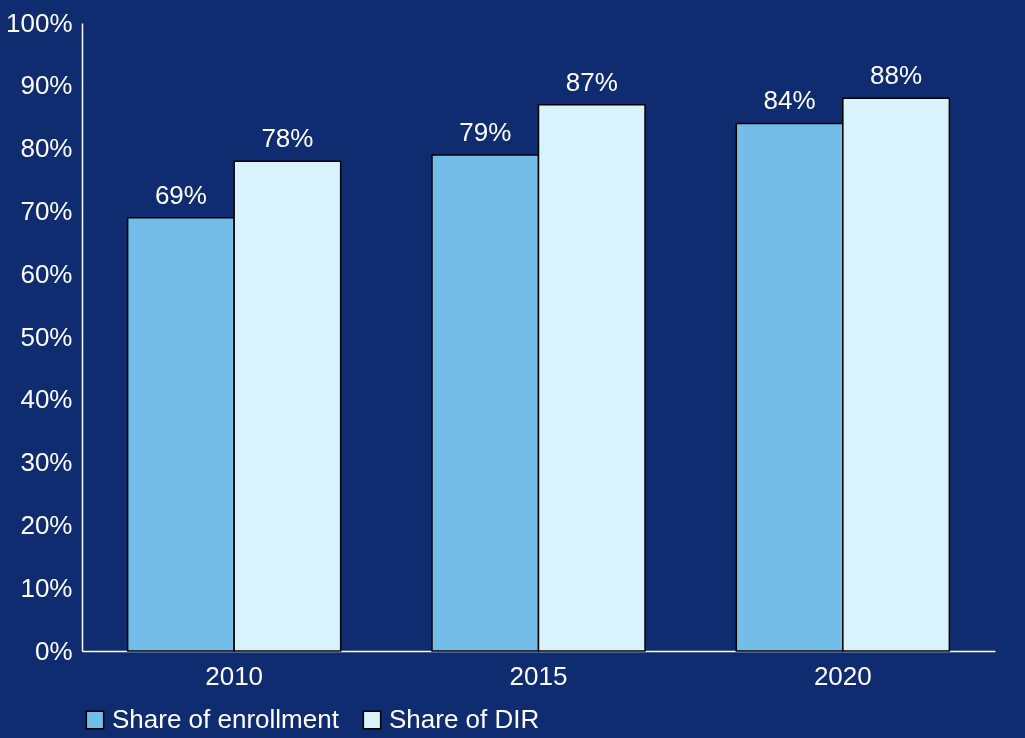 The width and height of the screenshot is (1025, 738). I want to click on y-tick-label: 30%, so click(46, 462).